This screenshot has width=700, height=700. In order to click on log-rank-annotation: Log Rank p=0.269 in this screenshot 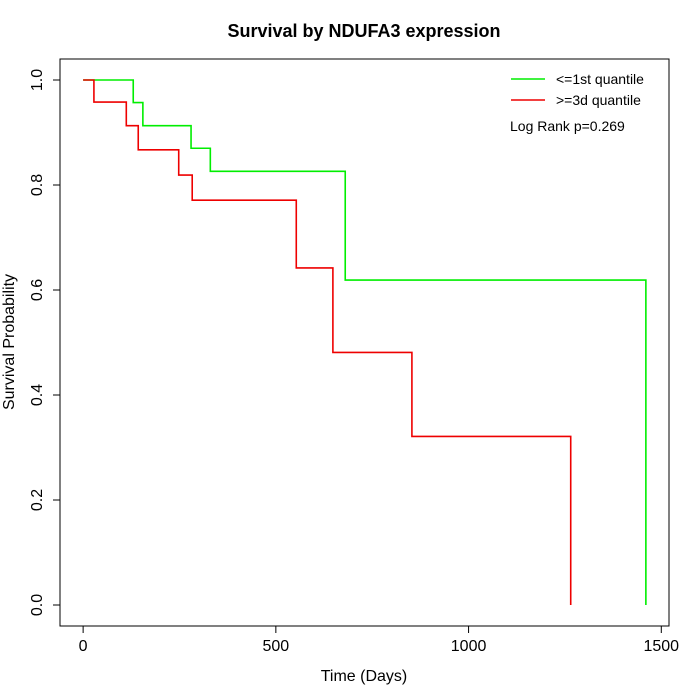, I will do `click(567, 126)`.